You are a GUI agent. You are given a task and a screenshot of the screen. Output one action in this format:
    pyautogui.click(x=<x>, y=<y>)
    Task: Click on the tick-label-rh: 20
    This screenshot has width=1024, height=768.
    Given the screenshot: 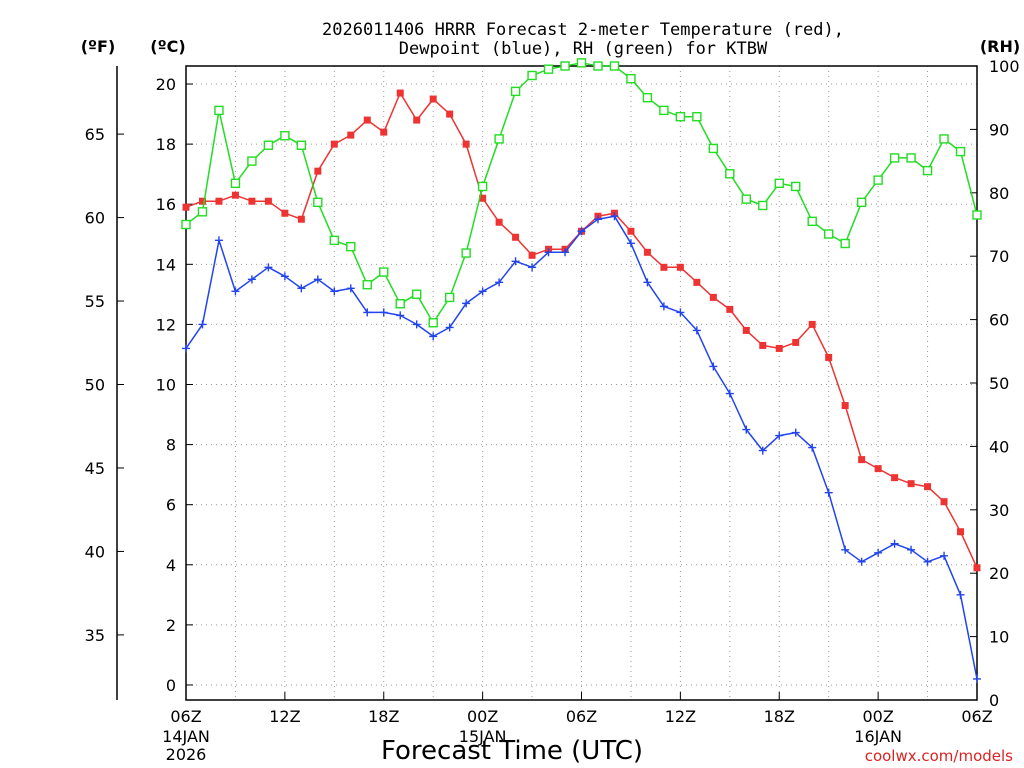 What is the action you would take?
    pyautogui.click(x=999, y=573)
    